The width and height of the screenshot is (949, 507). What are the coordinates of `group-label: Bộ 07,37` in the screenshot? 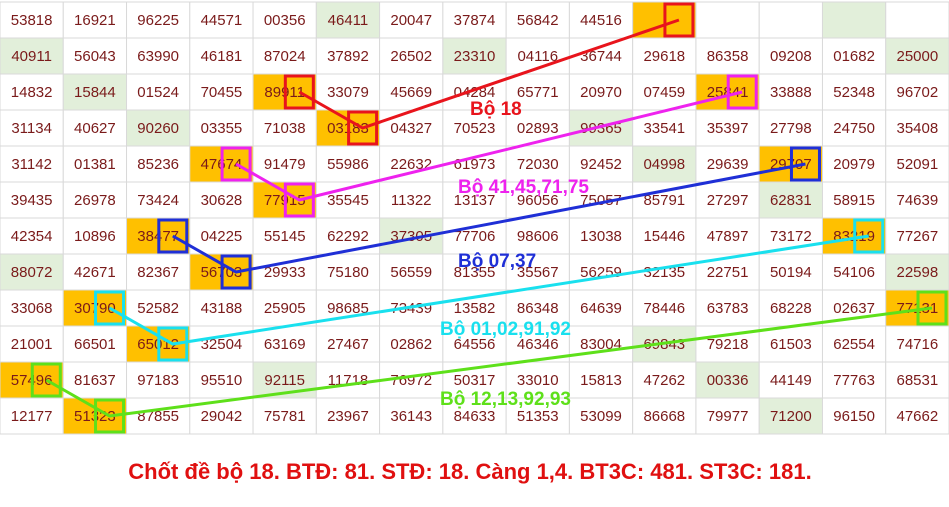 It's located at (497, 261).